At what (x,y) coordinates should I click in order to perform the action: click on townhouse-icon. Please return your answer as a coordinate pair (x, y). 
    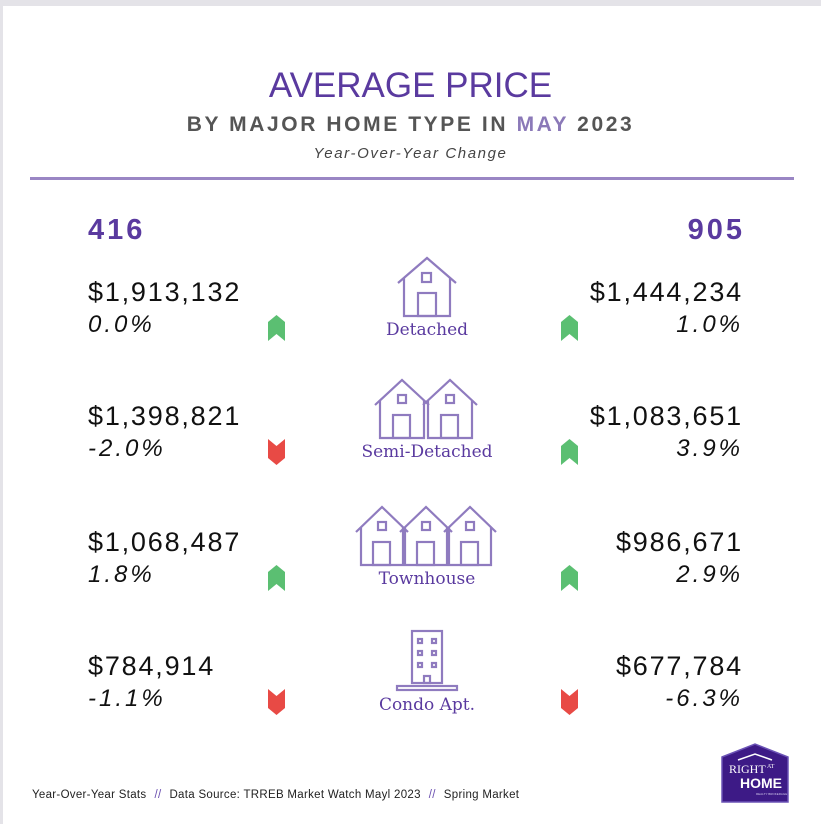
    Looking at the image, I should click on (426, 536).